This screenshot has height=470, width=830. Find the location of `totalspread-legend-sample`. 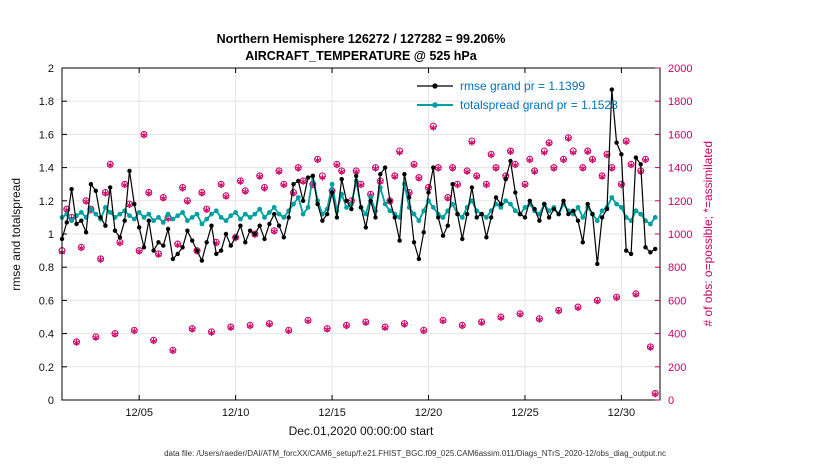

totalspread-legend-sample is located at coordinates (435, 104).